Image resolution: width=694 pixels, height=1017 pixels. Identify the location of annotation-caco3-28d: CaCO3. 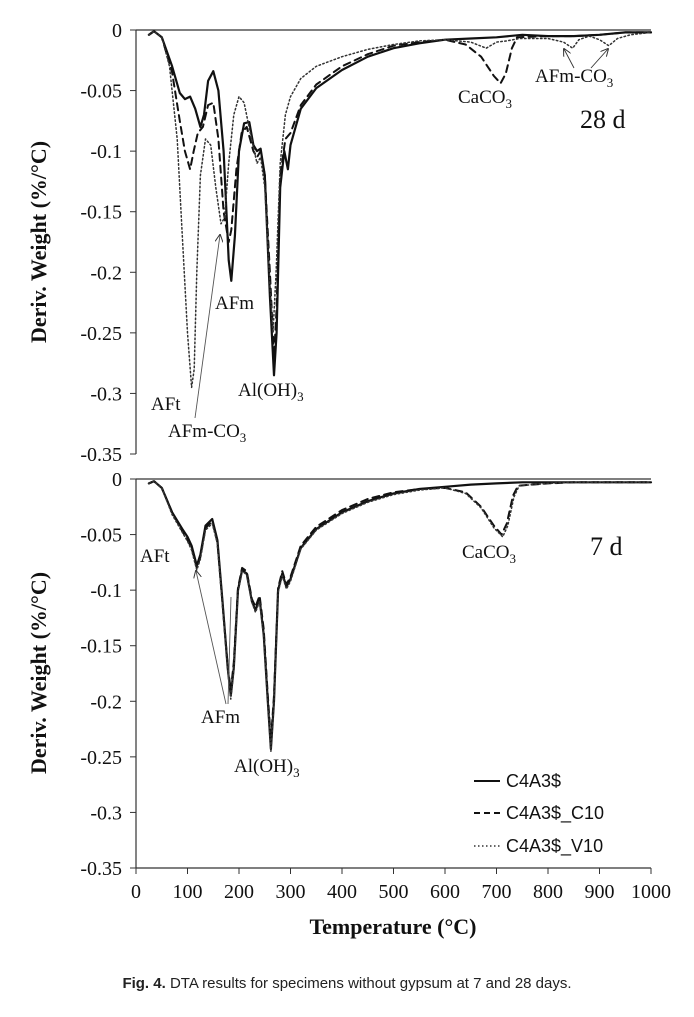
(485, 99).